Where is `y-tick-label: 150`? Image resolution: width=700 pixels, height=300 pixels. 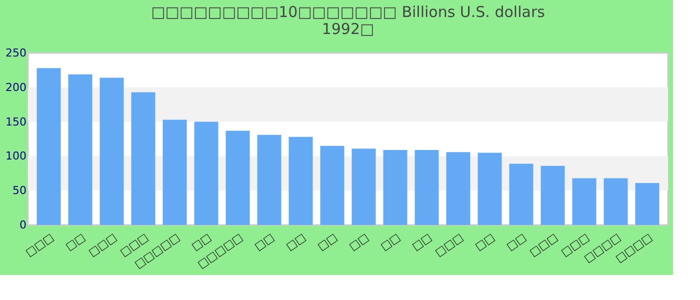 y-tick-label: 150 is located at coordinates (16, 121).